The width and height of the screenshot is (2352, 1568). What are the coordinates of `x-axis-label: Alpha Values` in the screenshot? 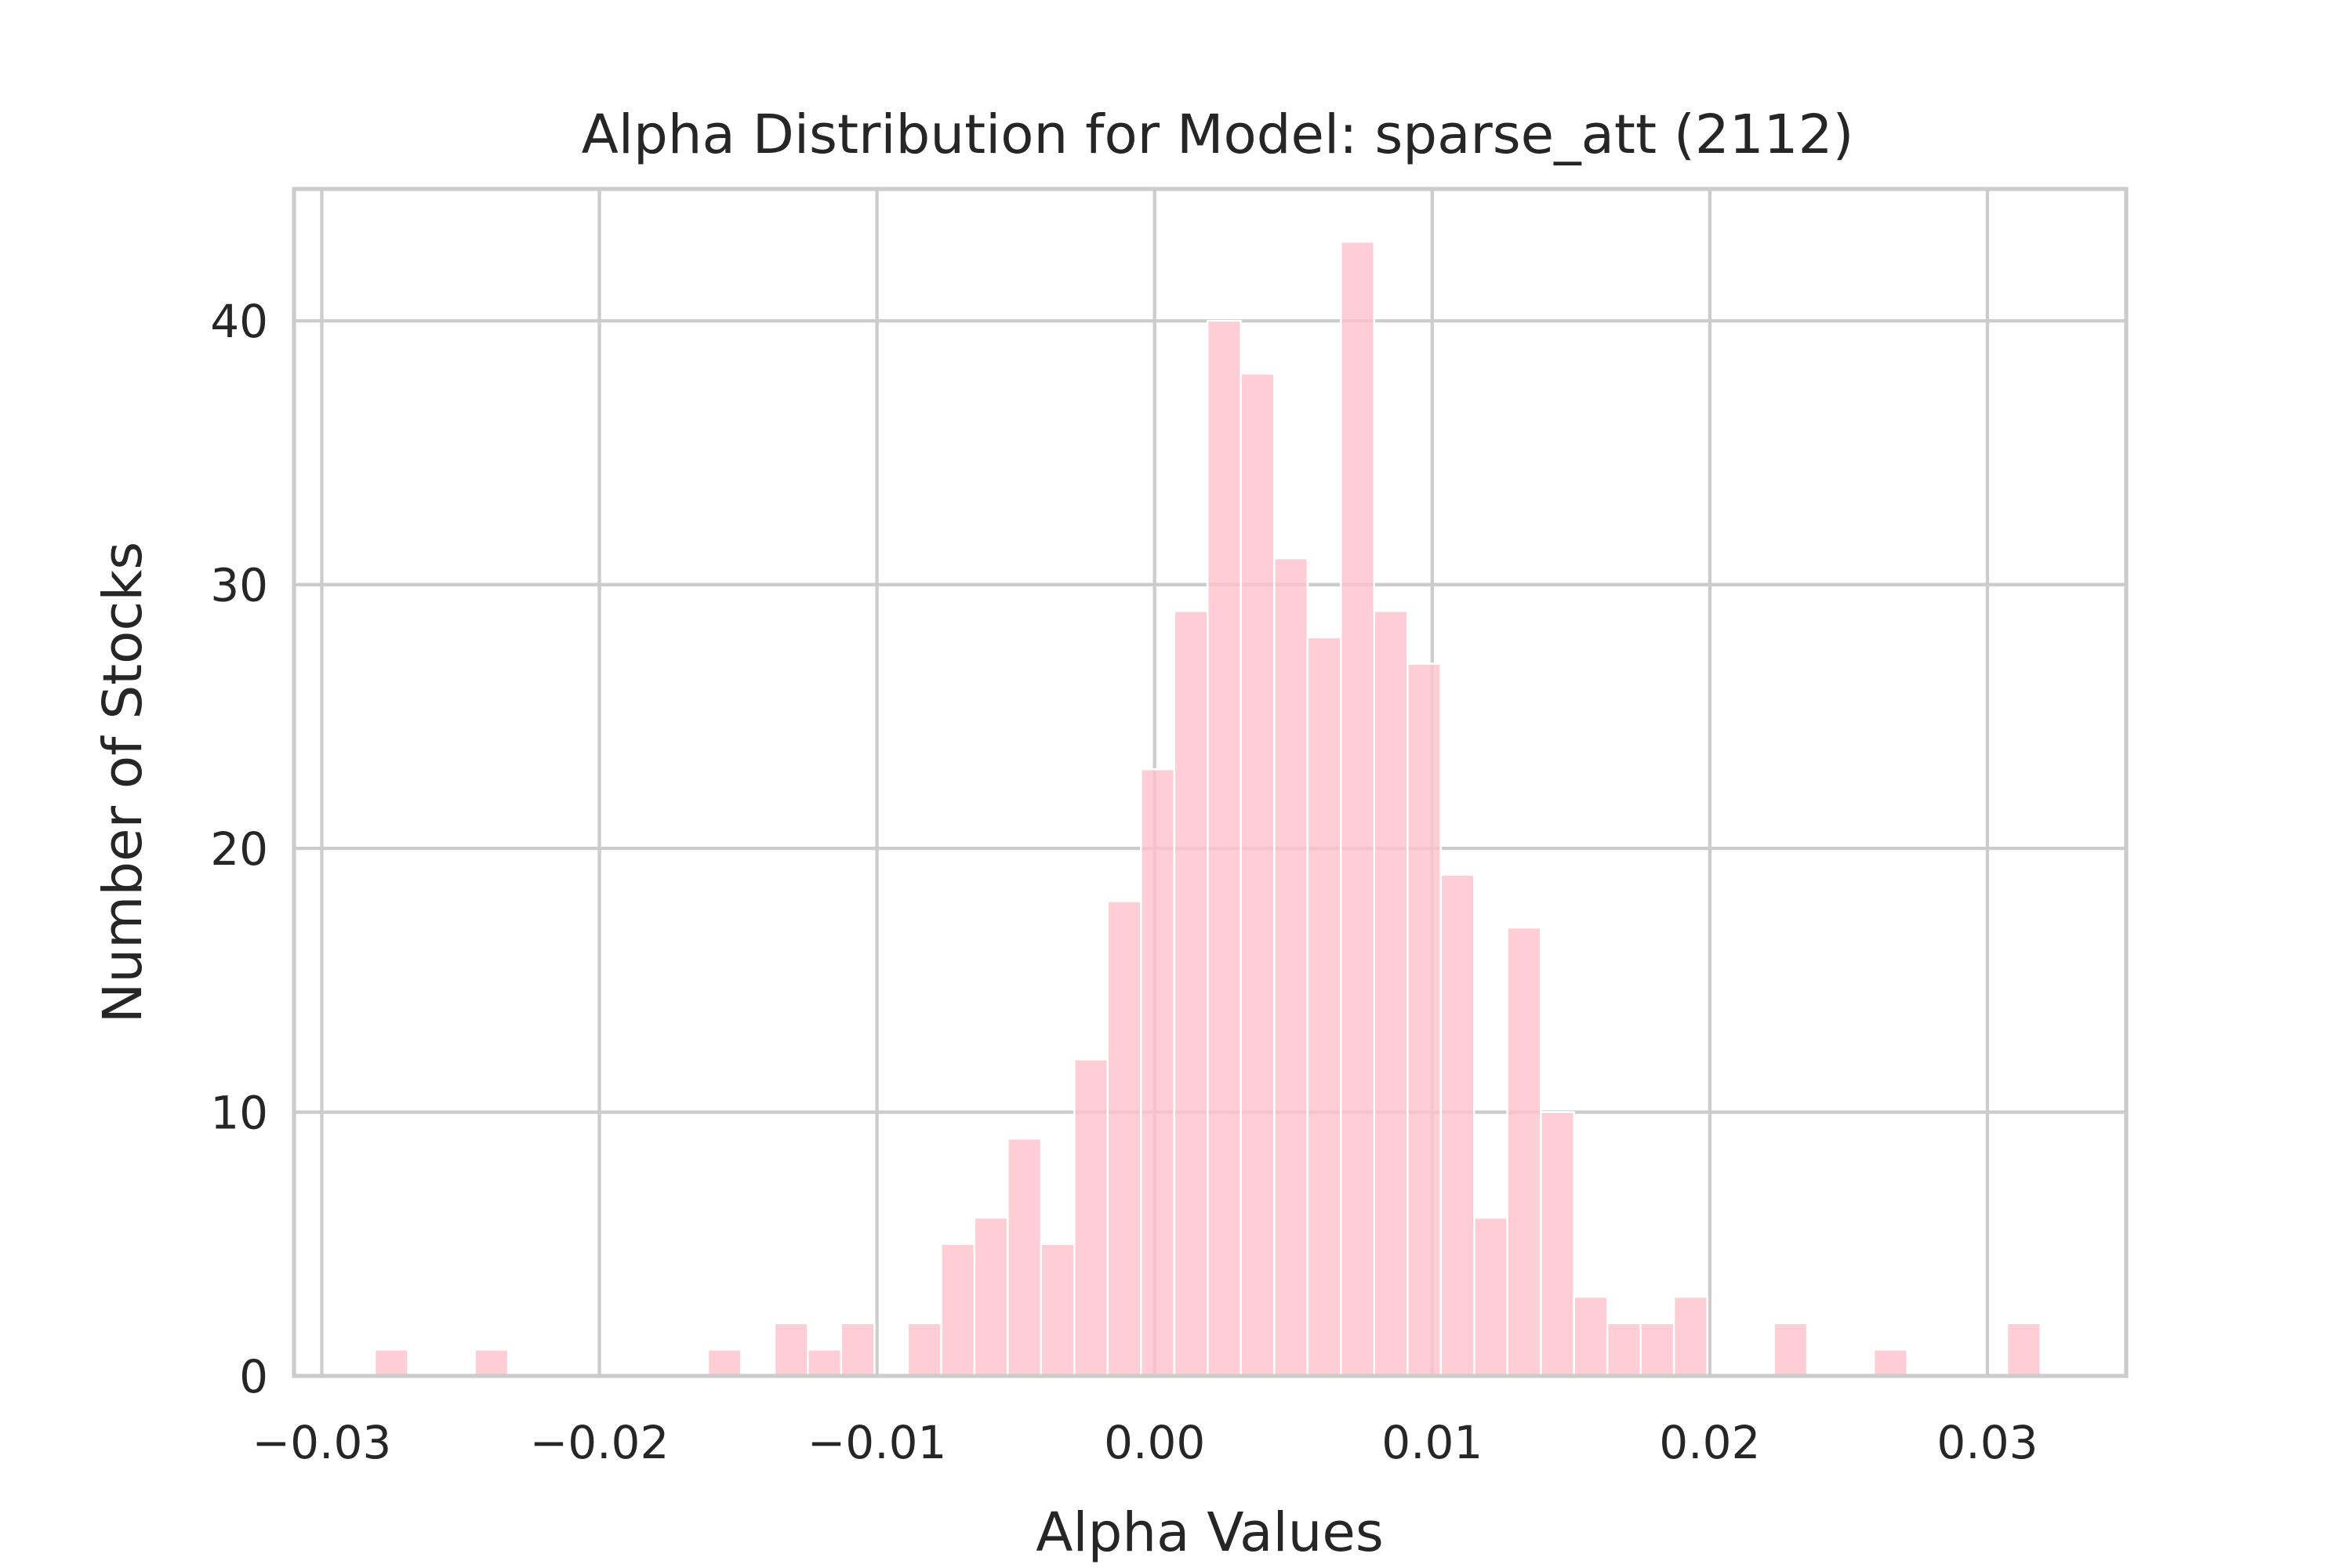 It's located at (1210, 1532).